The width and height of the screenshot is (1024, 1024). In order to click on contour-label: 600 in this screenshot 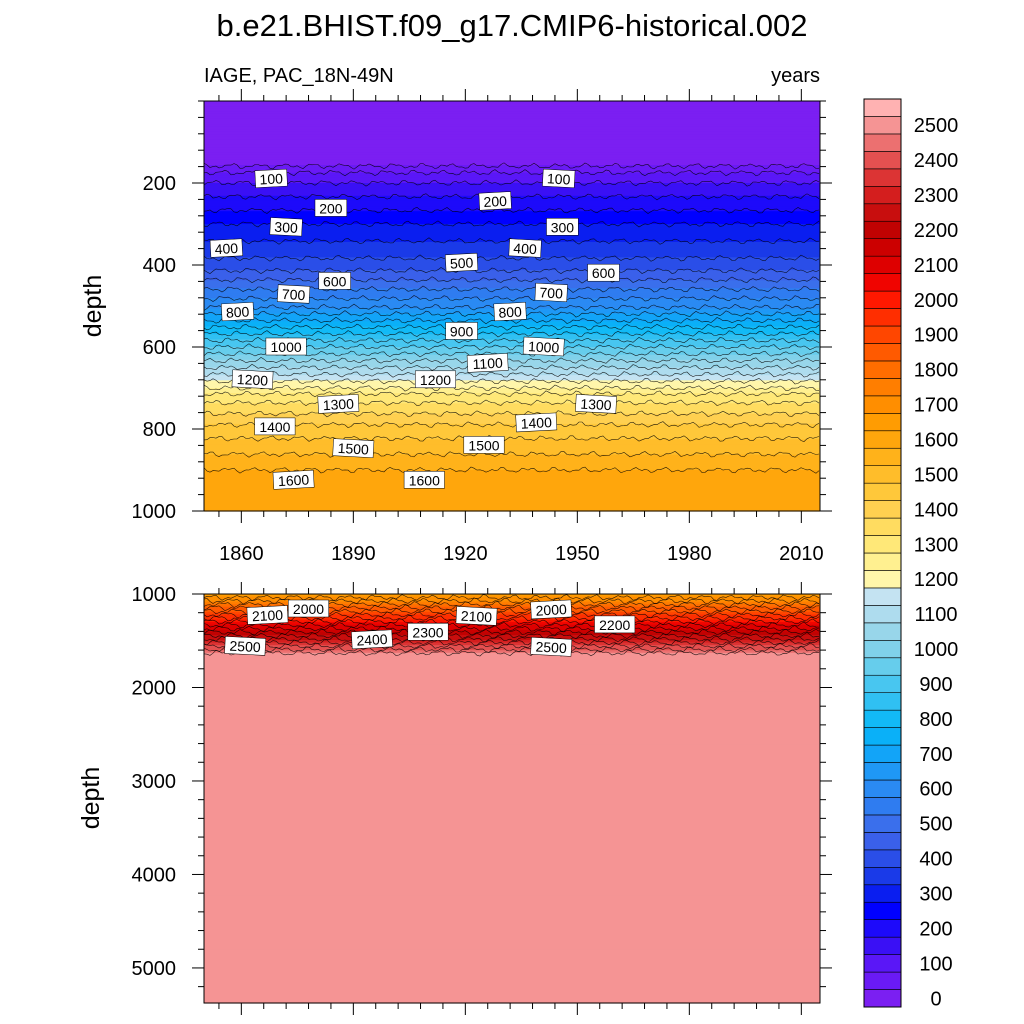, I will do `click(334, 281)`.